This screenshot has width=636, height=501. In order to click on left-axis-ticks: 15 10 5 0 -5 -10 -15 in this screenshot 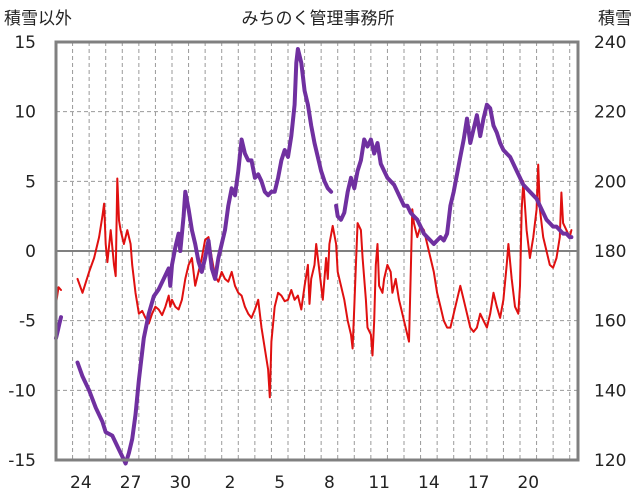, I will do `click(22, 252)`.